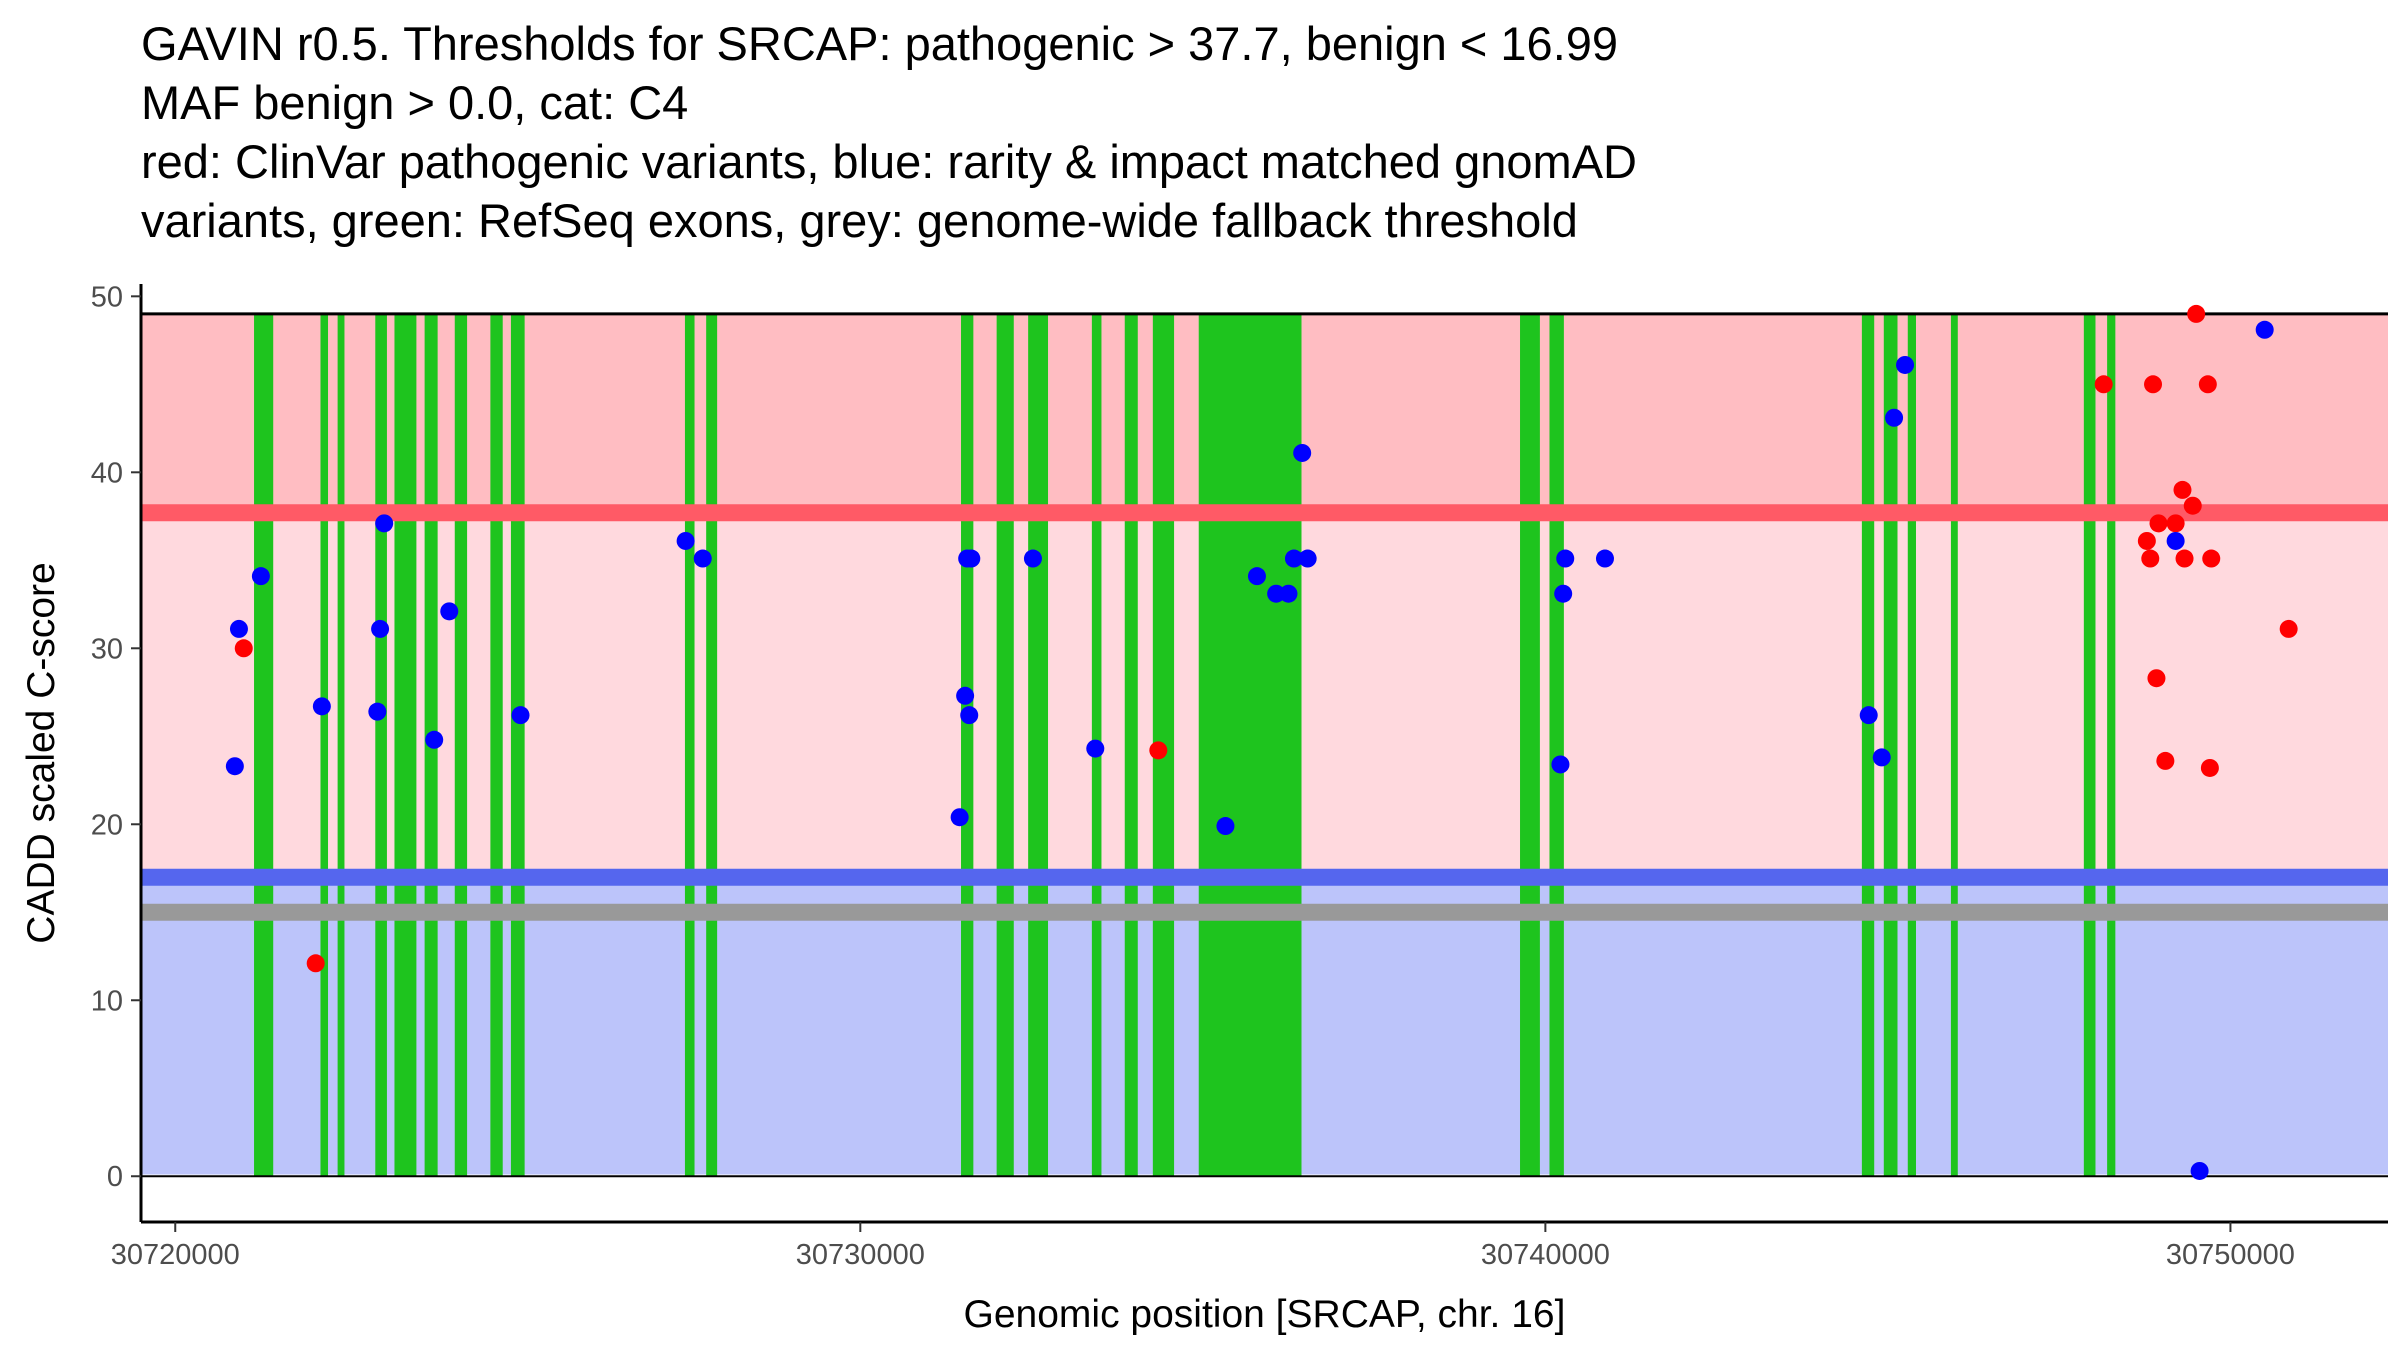  I want to click on y-tick-label: 10, so click(107, 1001).